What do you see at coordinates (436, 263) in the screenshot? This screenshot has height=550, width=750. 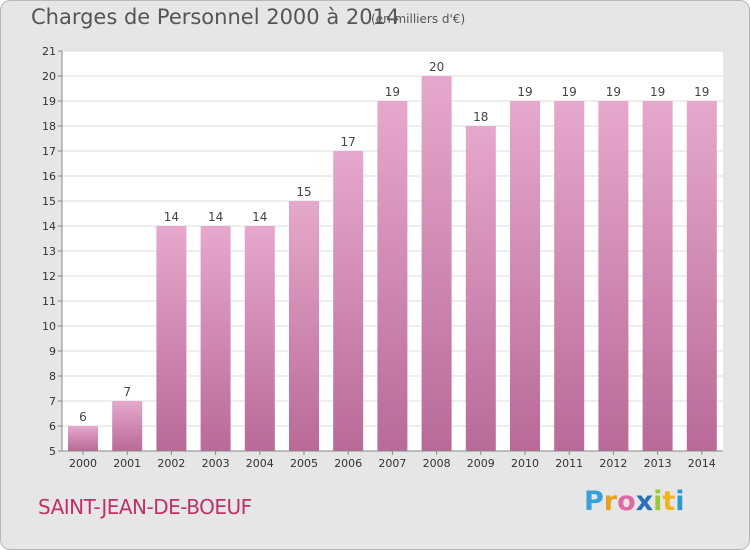 I see `bar-2008` at bounding box center [436, 263].